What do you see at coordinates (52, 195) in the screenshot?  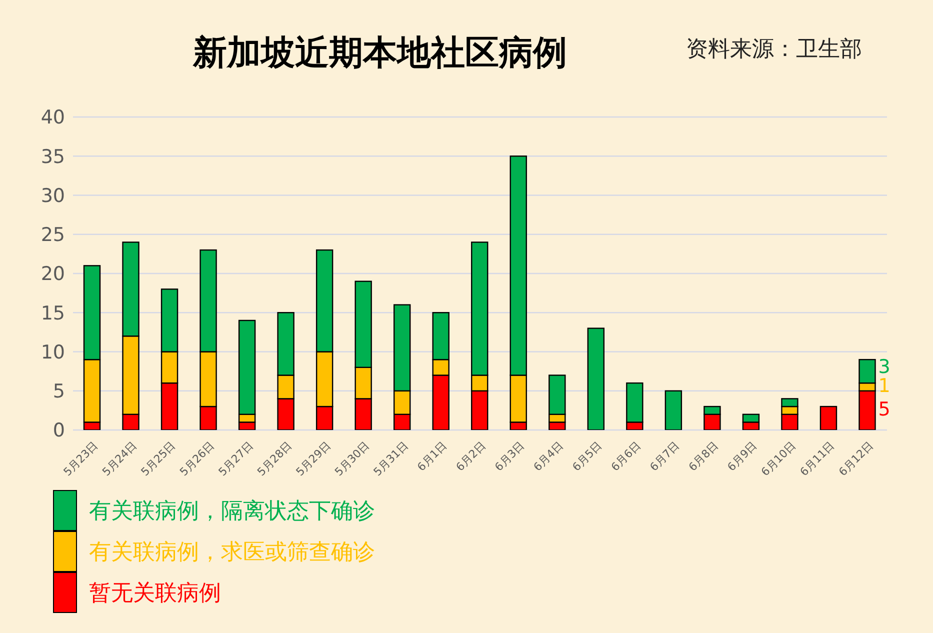 I see `y-tick-label: 30` at bounding box center [52, 195].